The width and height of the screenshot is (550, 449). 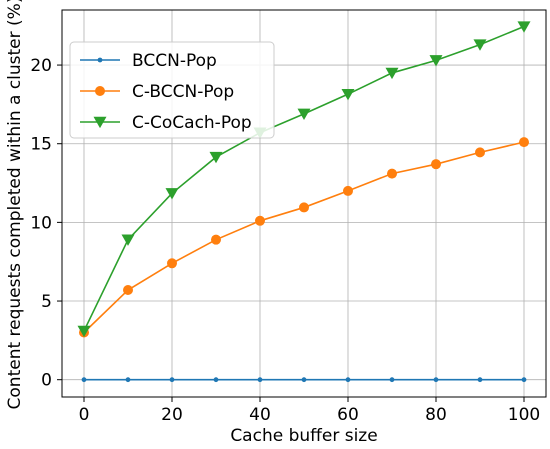 I want to click on legend: BCCN-Pop C-BCCN-Pop C-CoCach-Pop, so click(x=172, y=90).